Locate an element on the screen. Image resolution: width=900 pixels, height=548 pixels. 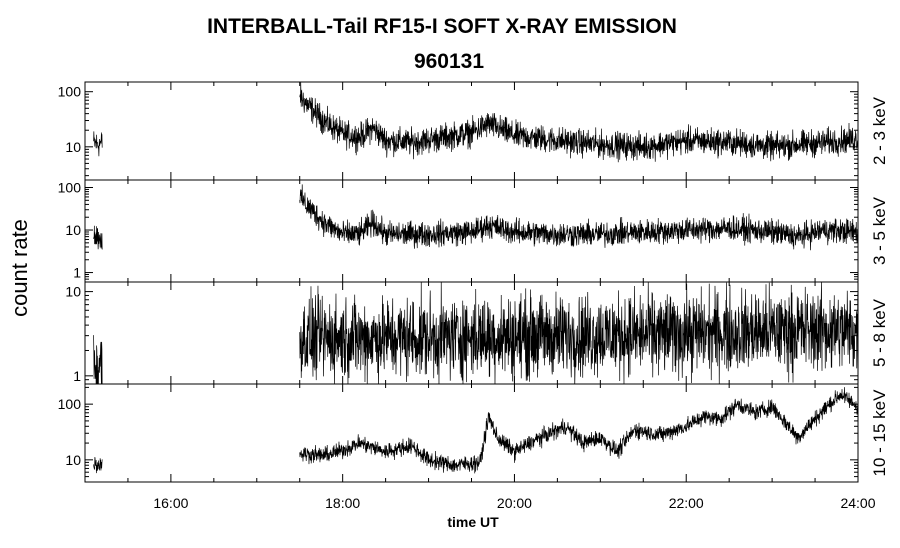
chart-subtitle: 960131 is located at coordinates (449, 61).